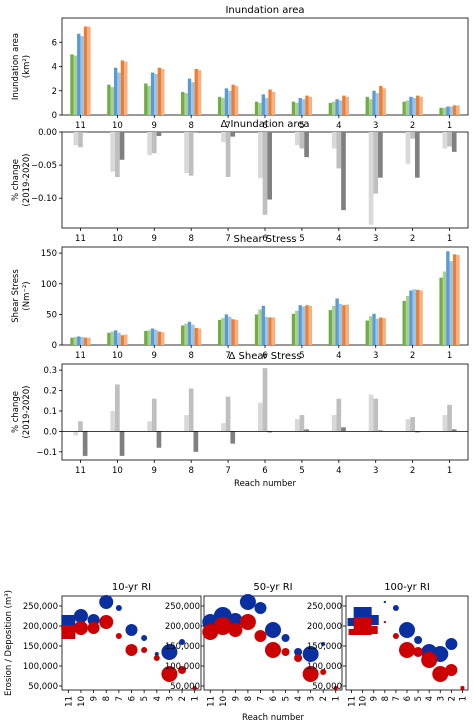  Describe the element at coordinates (27, 180) in the screenshot. I see `y-axis-label-units: (2019-2020)` at that location.